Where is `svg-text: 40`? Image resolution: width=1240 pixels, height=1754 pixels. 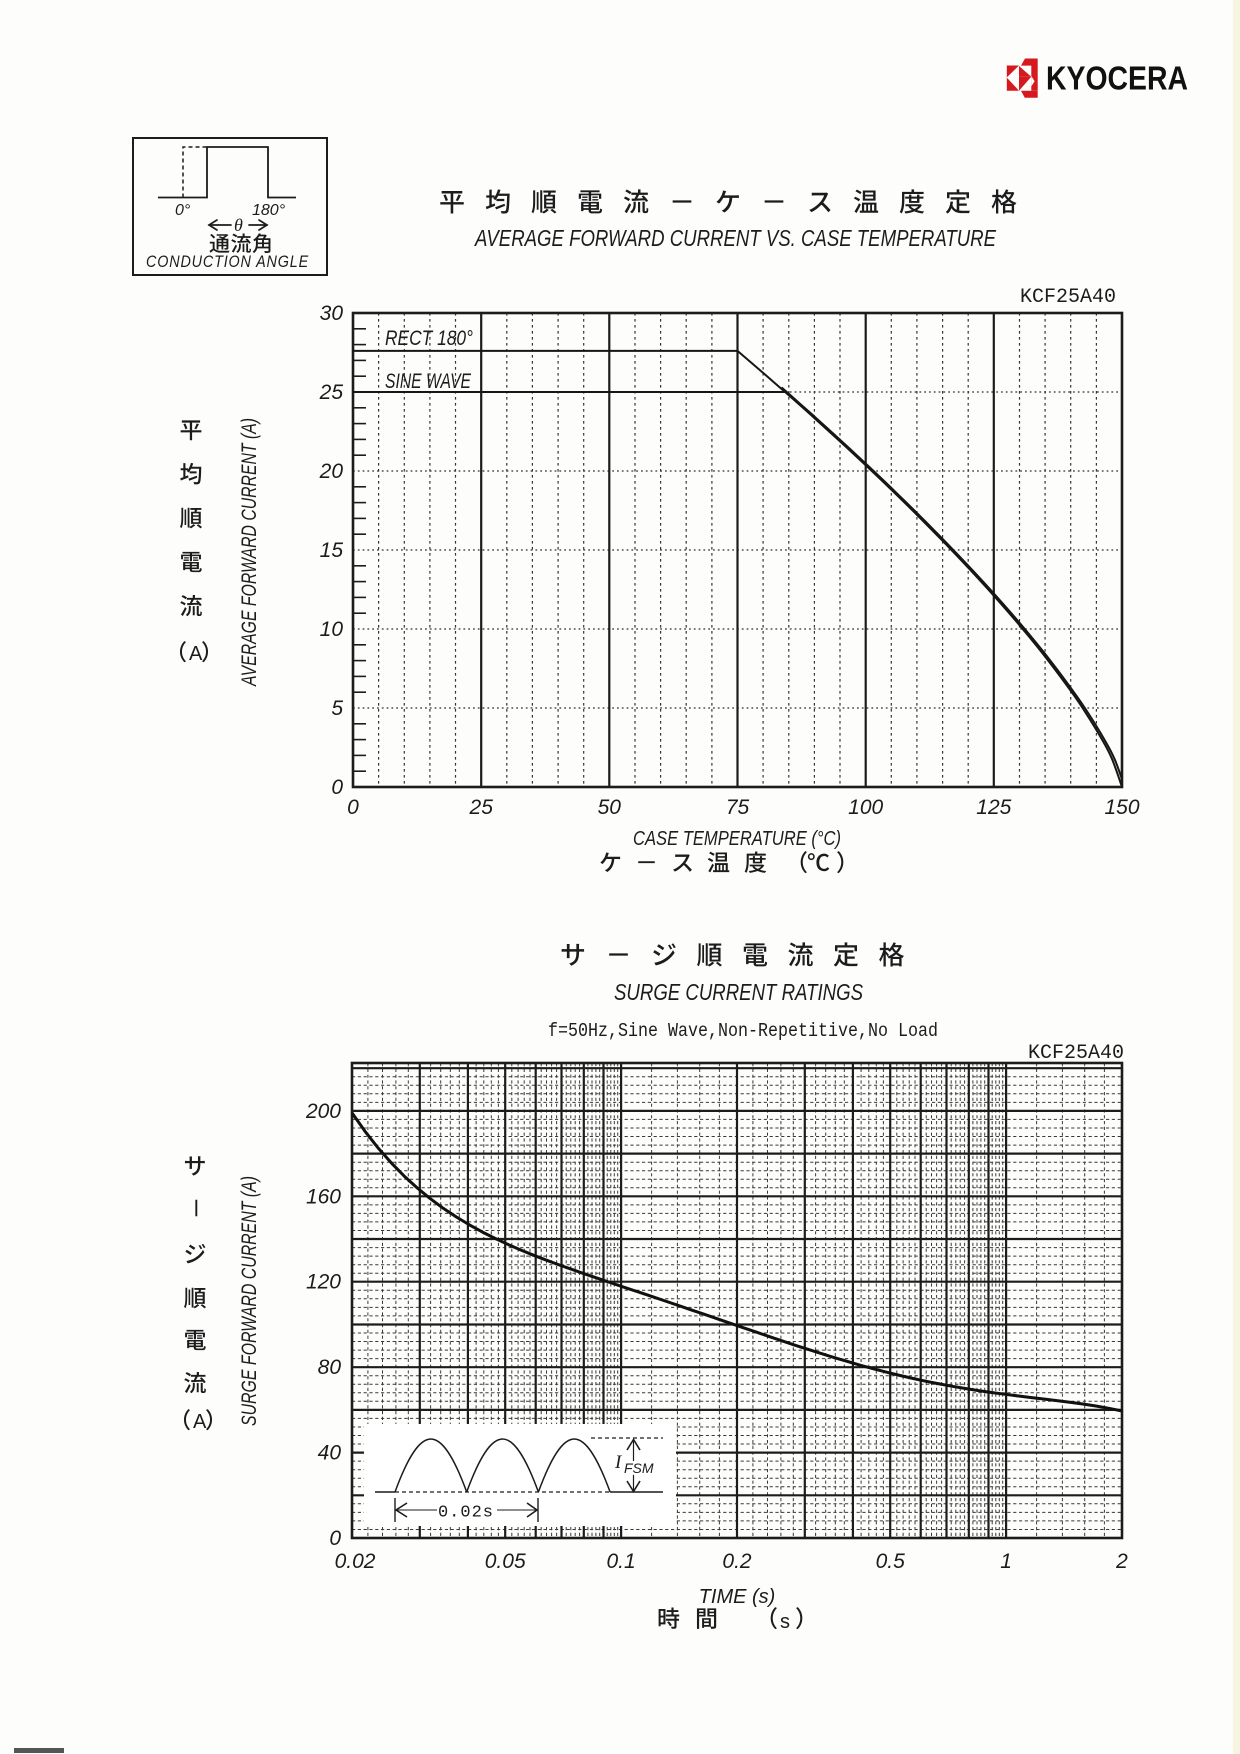
svg-text: 40 is located at coordinates (330, 1453).